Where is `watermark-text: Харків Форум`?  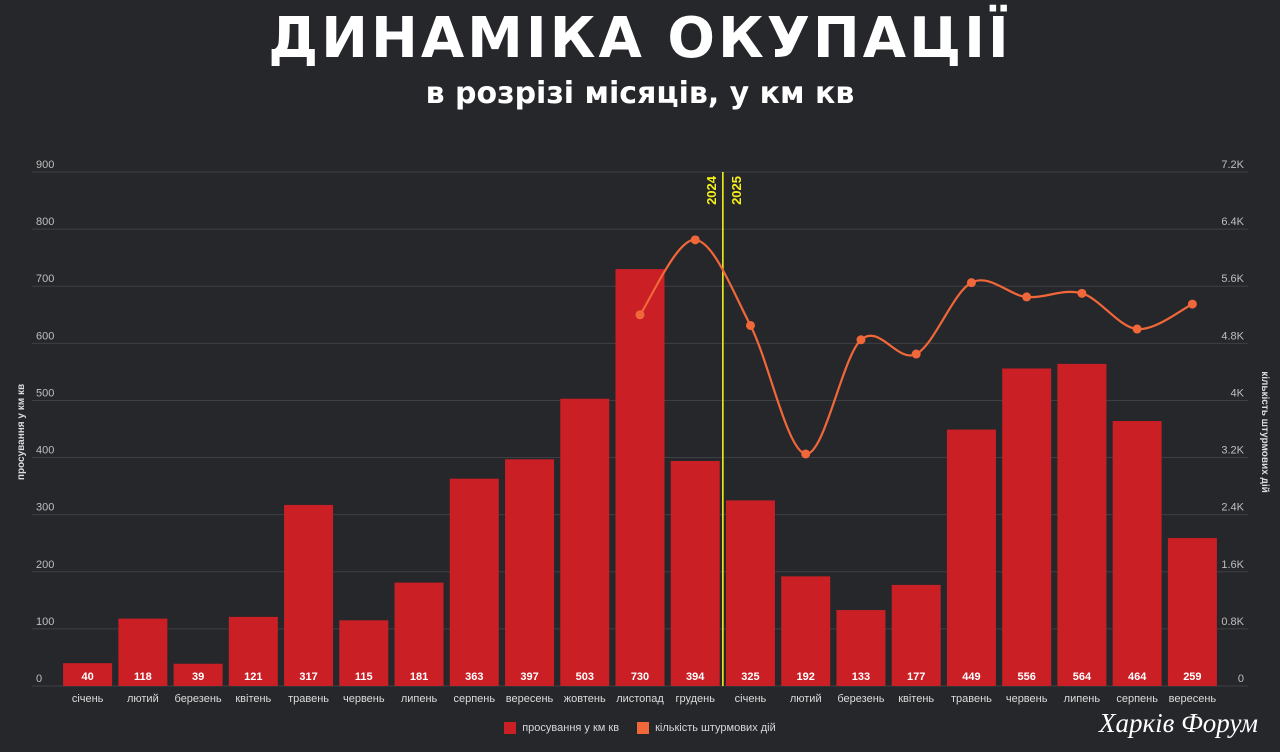 watermark-text: Харків Форум is located at coordinates (1178, 723).